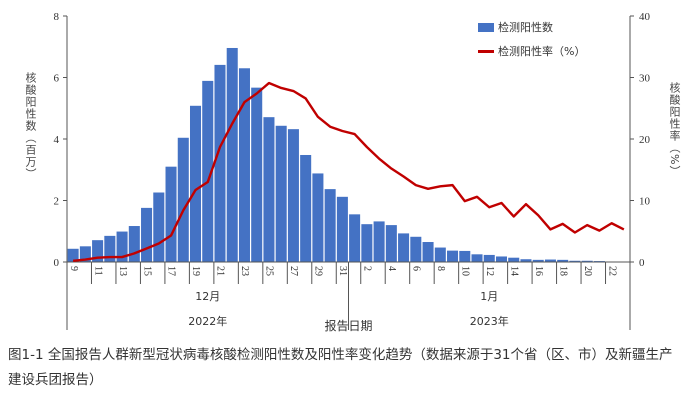 The image size is (690, 400). What do you see at coordinates (220, 271) in the screenshot?
I see `x-tick-label: 21` at bounding box center [220, 271].